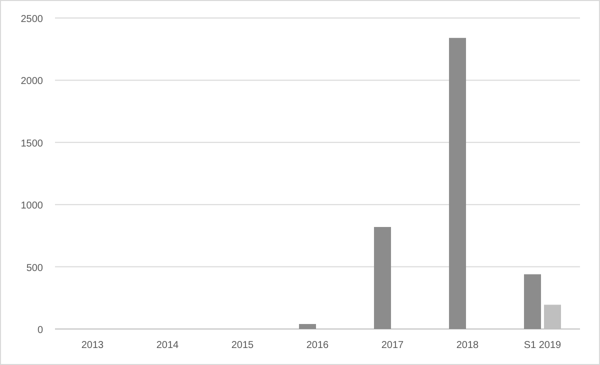  What do you see at coordinates (168, 345) in the screenshot?
I see `x-tick-label: 2014` at bounding box center [168, 345].